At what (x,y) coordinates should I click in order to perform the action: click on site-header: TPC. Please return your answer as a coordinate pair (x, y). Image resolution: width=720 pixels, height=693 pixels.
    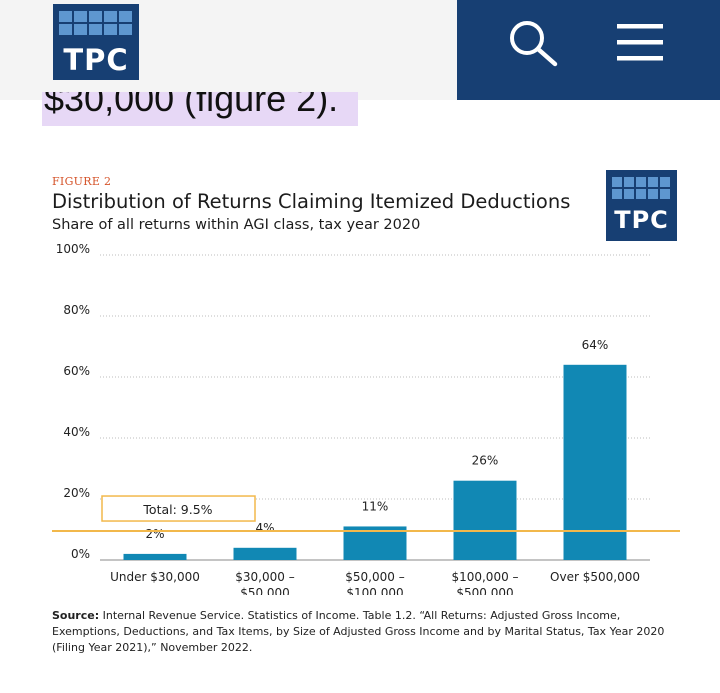
    Looking at the image, I should click on (360, 50).